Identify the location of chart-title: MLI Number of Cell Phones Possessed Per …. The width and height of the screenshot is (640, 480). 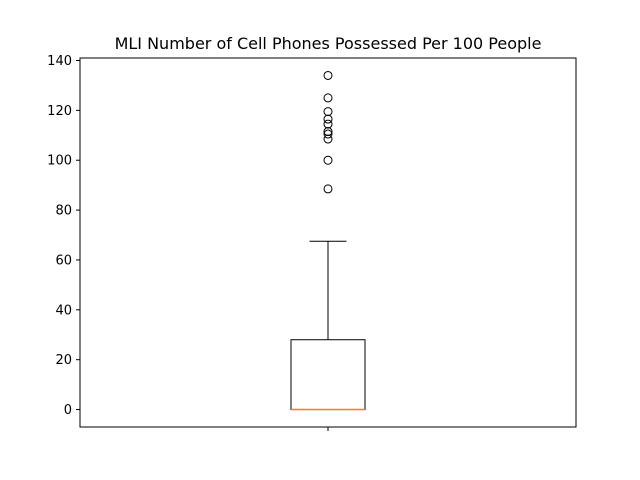
(328, 43).